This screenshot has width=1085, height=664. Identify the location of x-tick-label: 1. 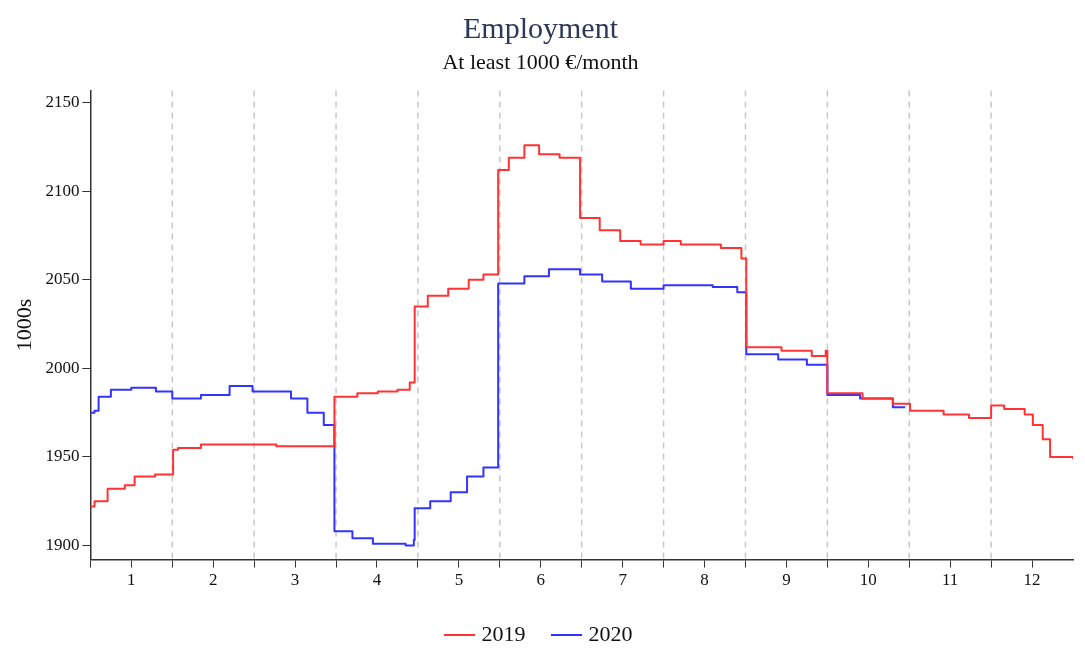
(131, 580).